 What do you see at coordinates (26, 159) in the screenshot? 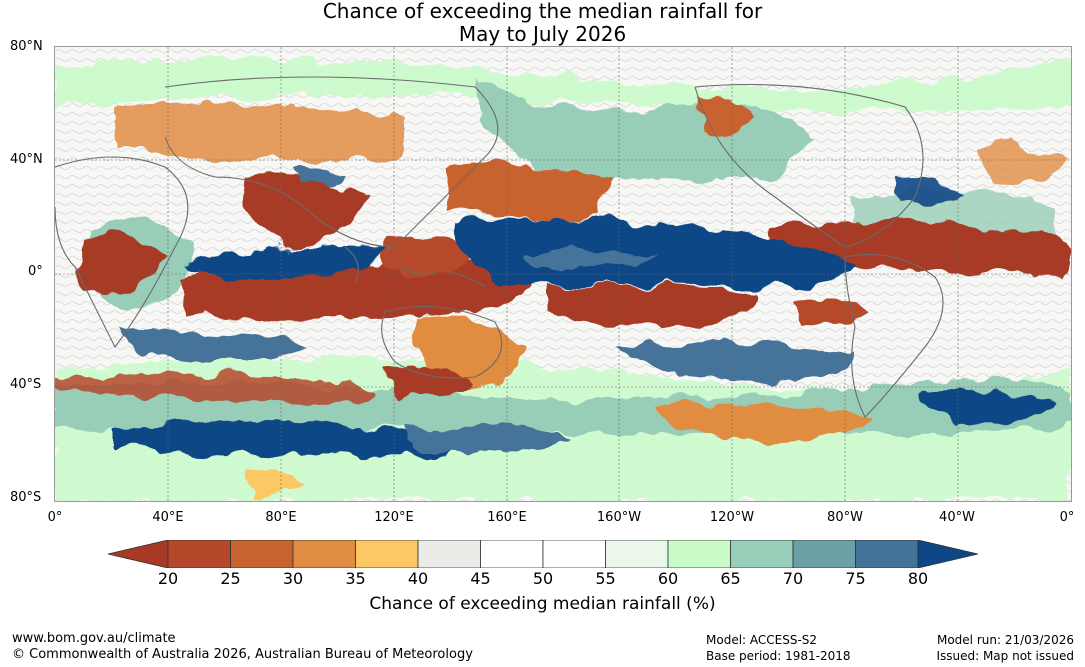
I see `lat-label-40n: 40°N` at bounding box center [26, 159].